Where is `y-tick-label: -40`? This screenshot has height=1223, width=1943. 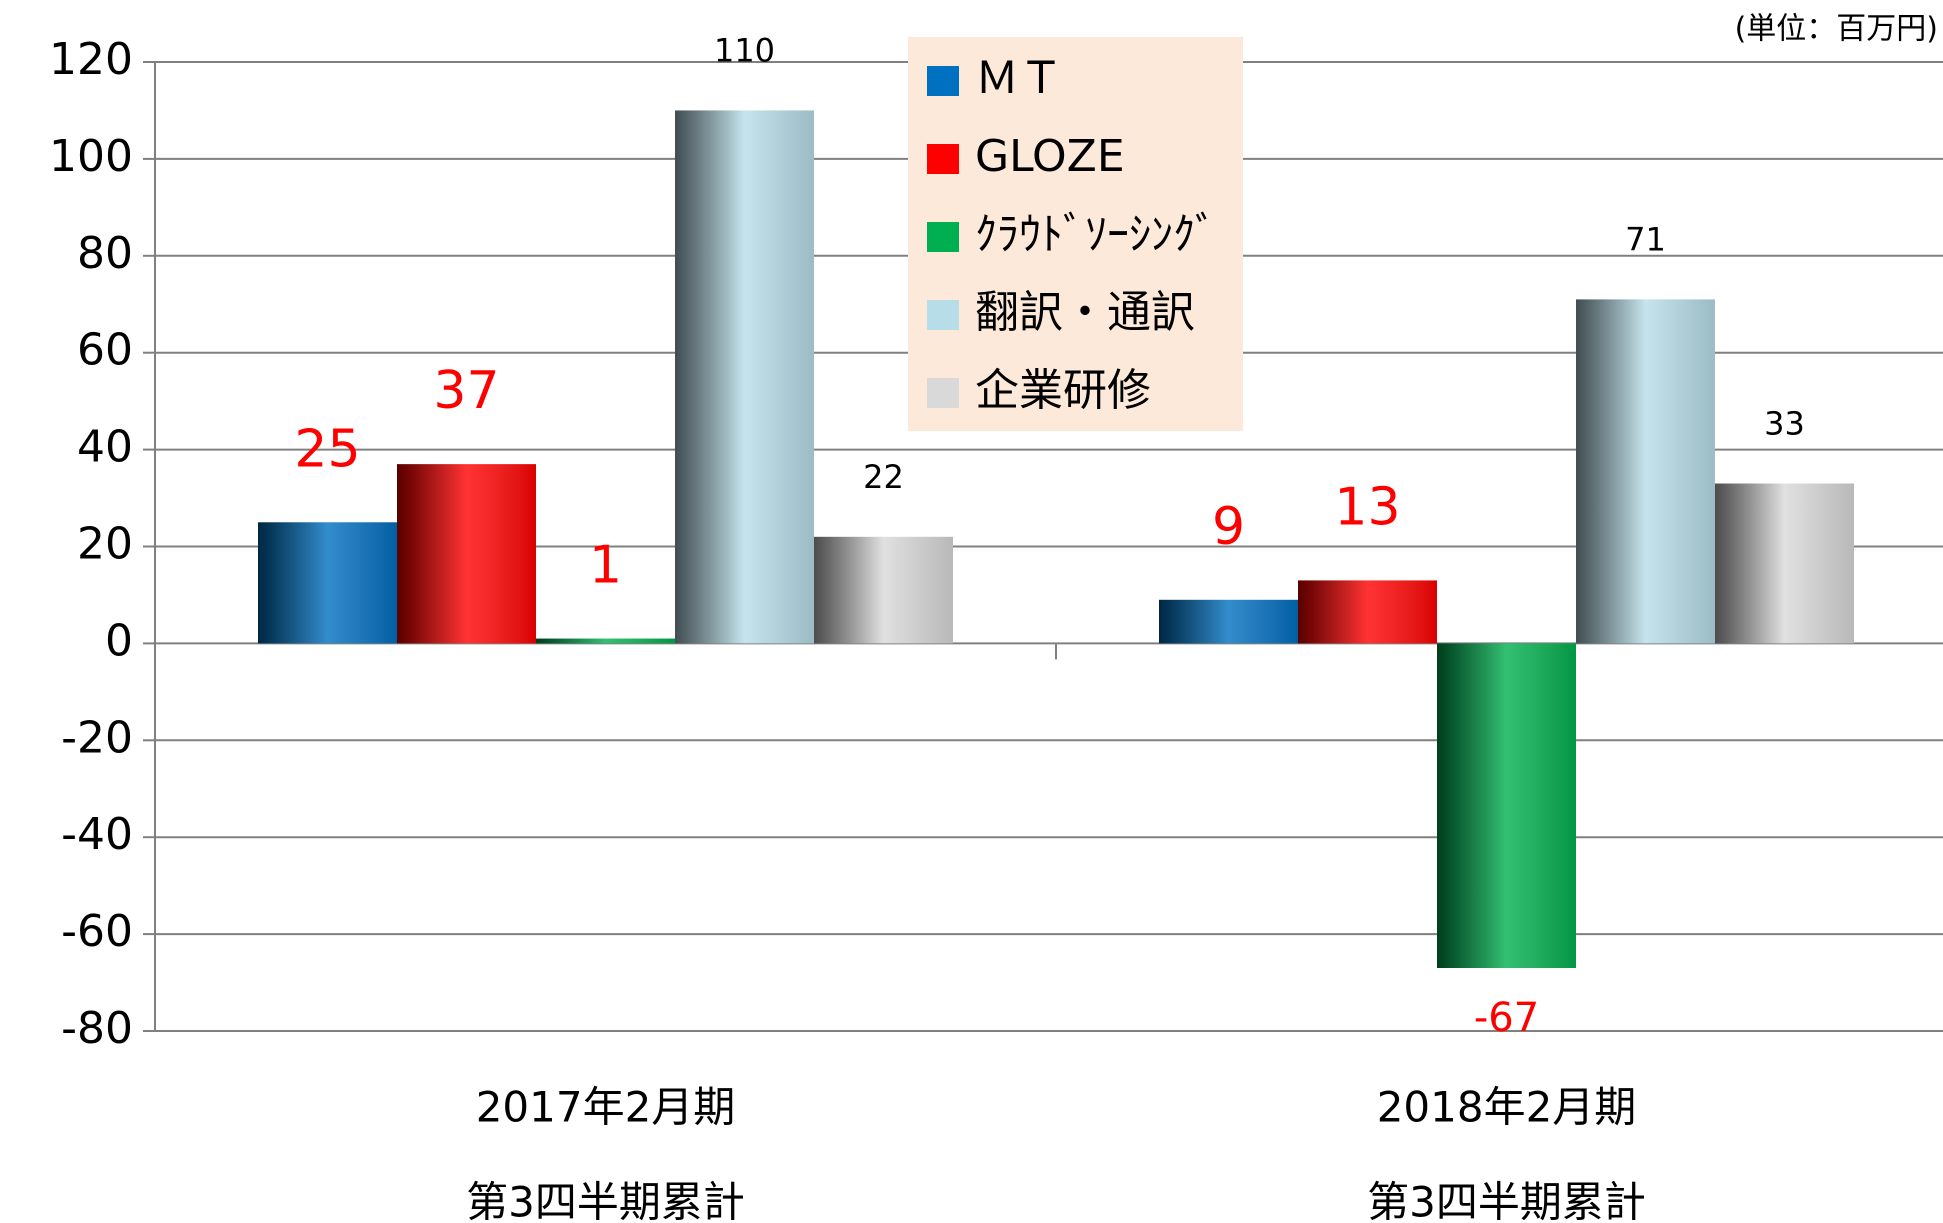
y-tick-label: -40 is located at coordinates (97, 834).